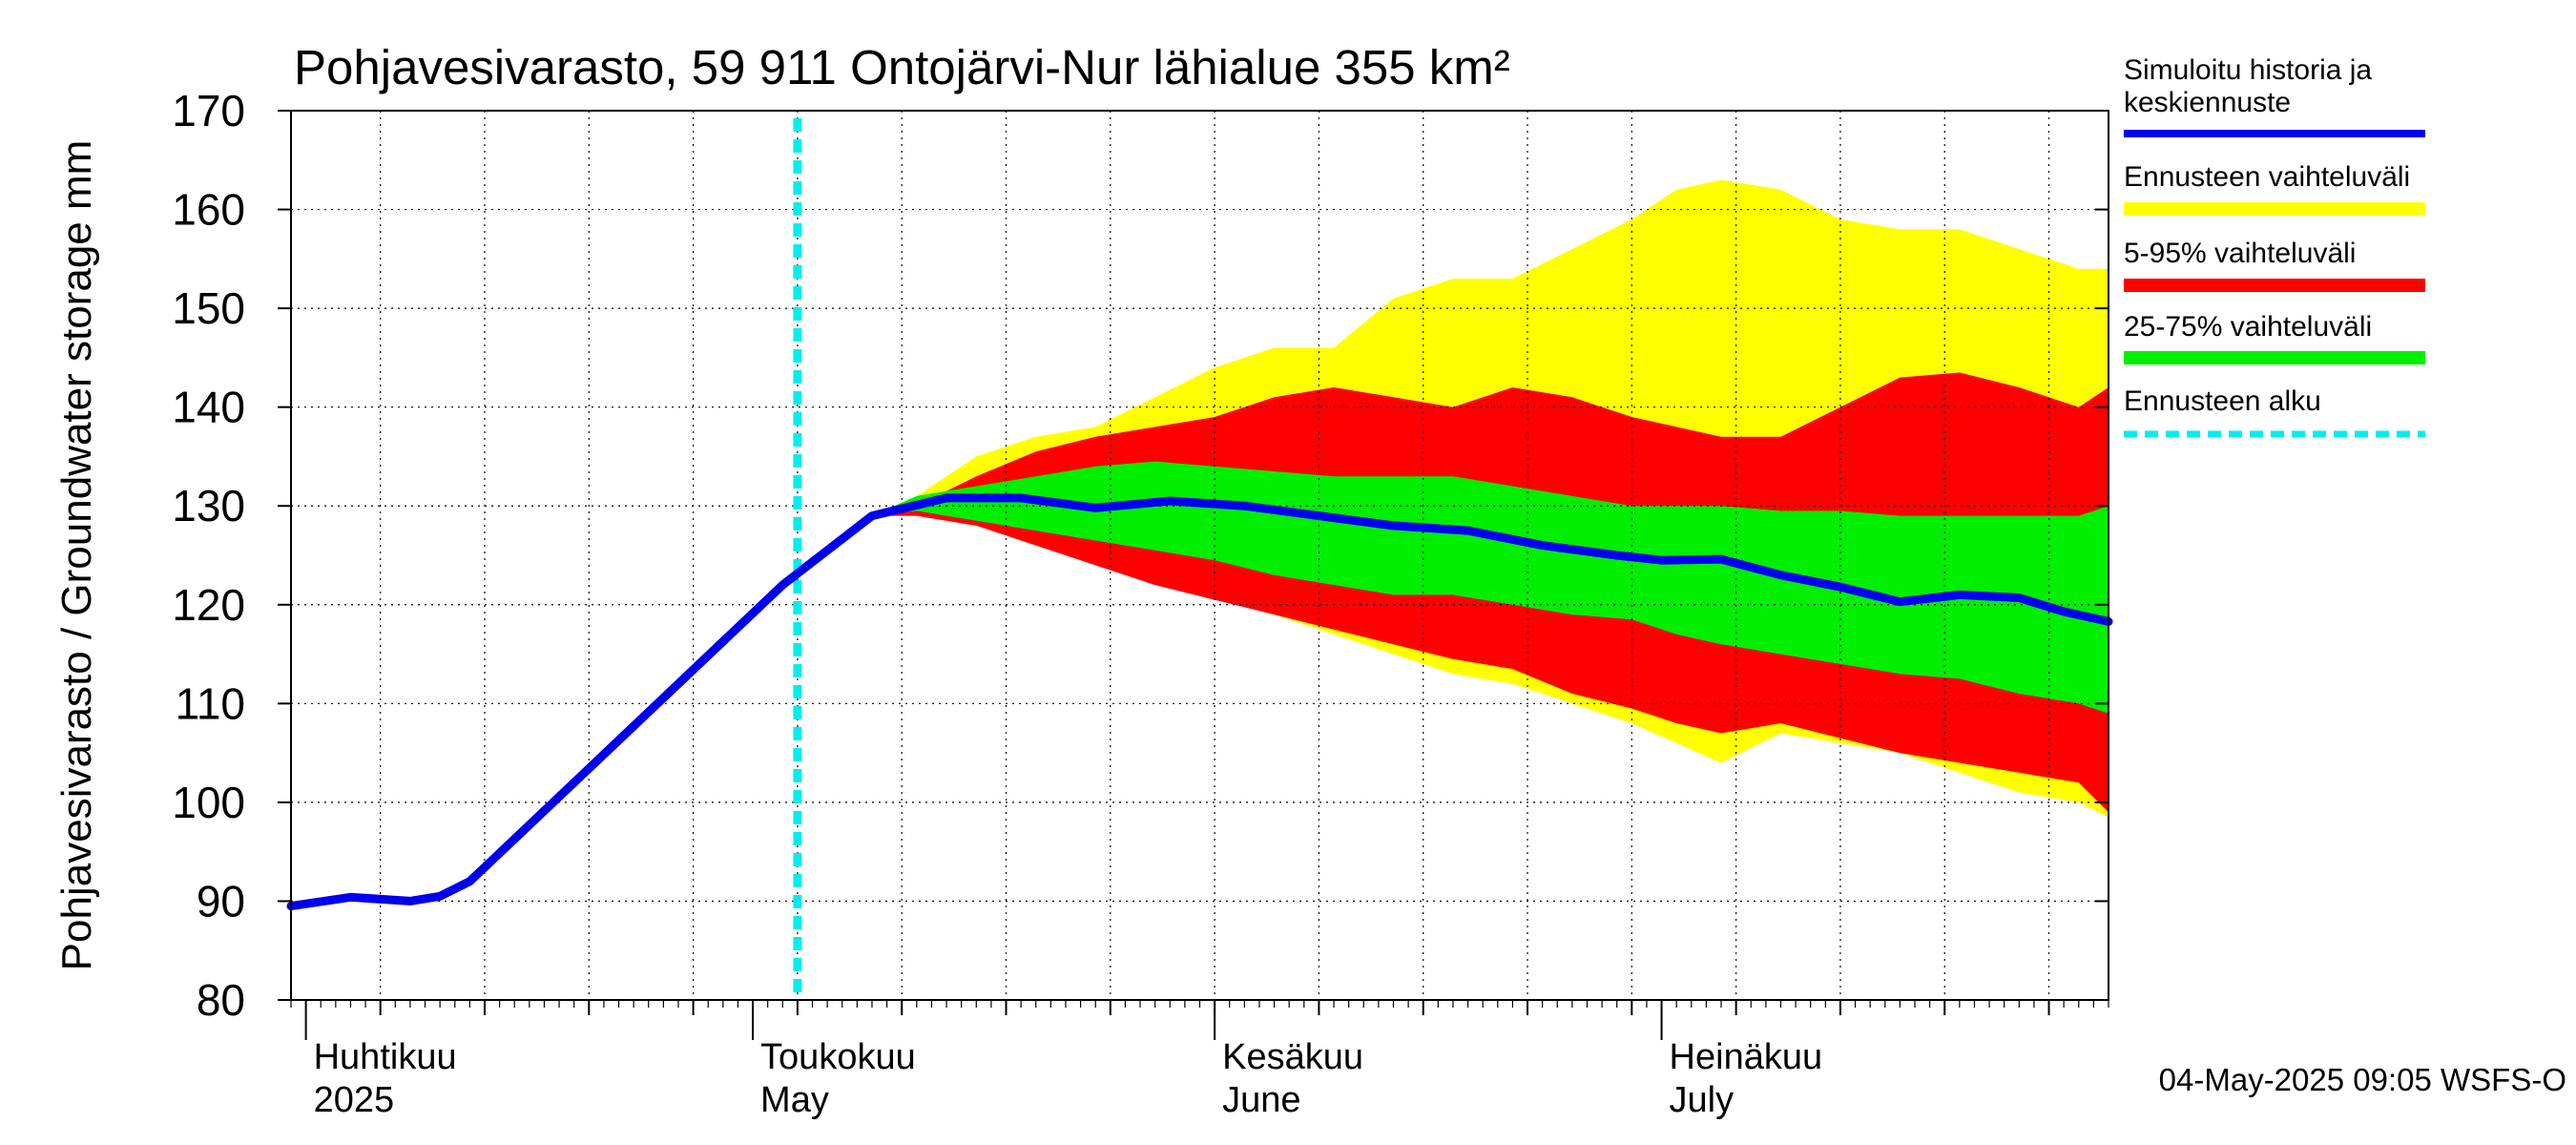 This screenshot has height=1145, width=2576. What do you see at coordinates (221, 901) in the screenshot?
I see `y-tick-label: 90` at bounding box center [221, 901].